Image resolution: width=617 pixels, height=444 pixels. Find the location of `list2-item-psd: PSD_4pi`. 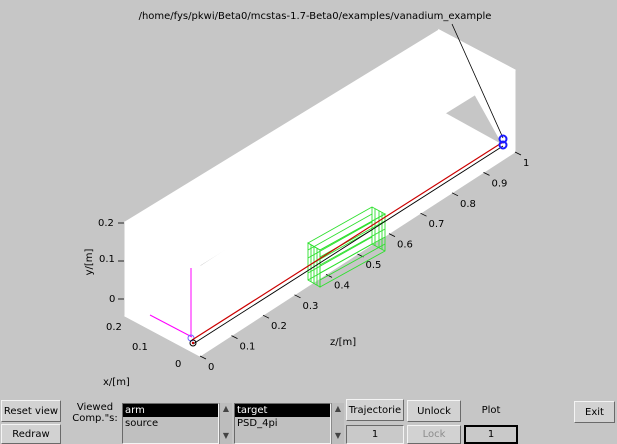

list2-item-psd: PSD_4pi is located at coordinates (257, 423).